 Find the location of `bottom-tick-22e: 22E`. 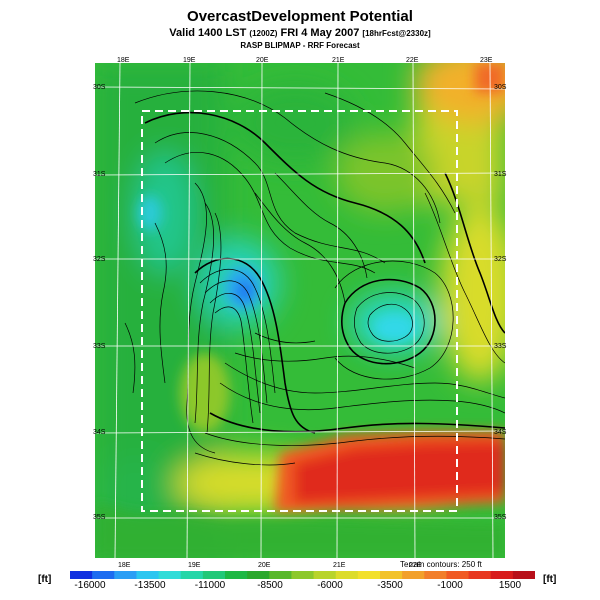

bottom-tick-22e: 22E is located at coordinates (415, 565).